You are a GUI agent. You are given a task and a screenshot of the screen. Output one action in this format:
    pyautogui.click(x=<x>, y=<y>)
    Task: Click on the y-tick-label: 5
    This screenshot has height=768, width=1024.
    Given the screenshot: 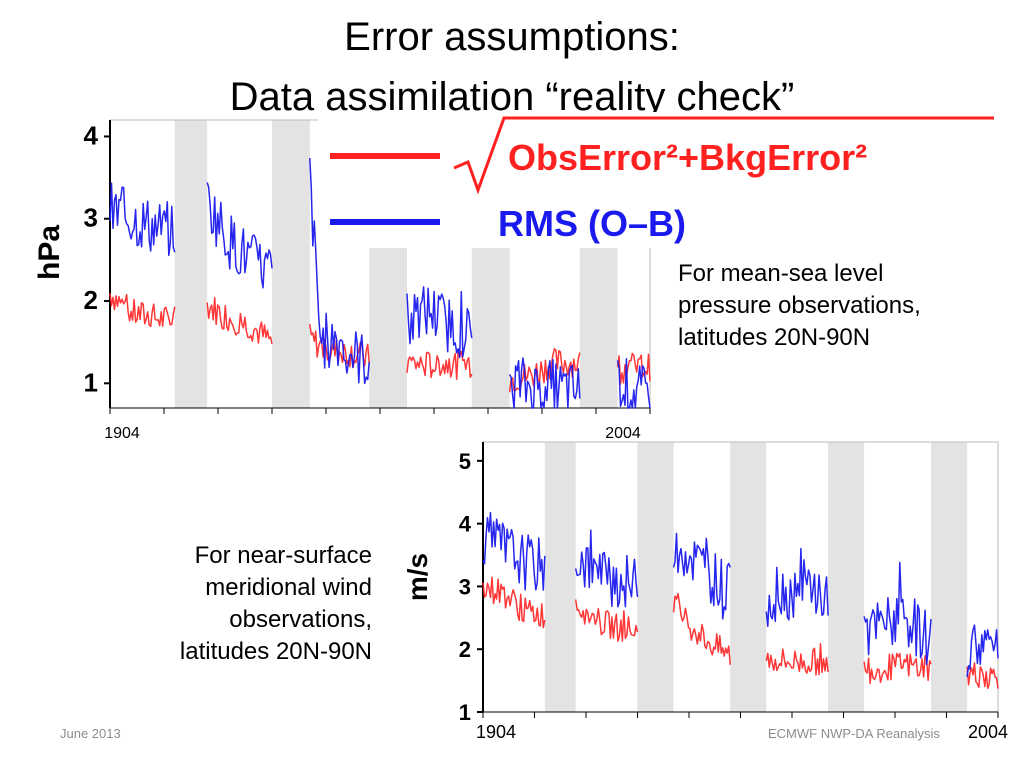 What is the action you would take?
    pyautogui.click(x=465, y=461)
    